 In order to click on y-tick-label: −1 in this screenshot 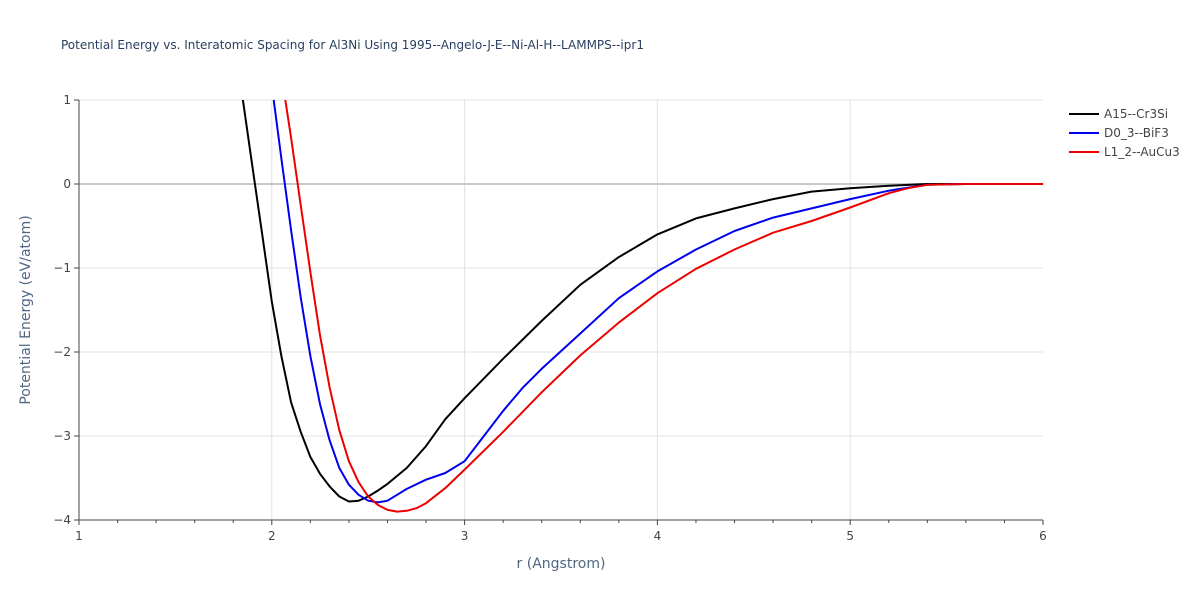, I will do `click(62, 268)`.